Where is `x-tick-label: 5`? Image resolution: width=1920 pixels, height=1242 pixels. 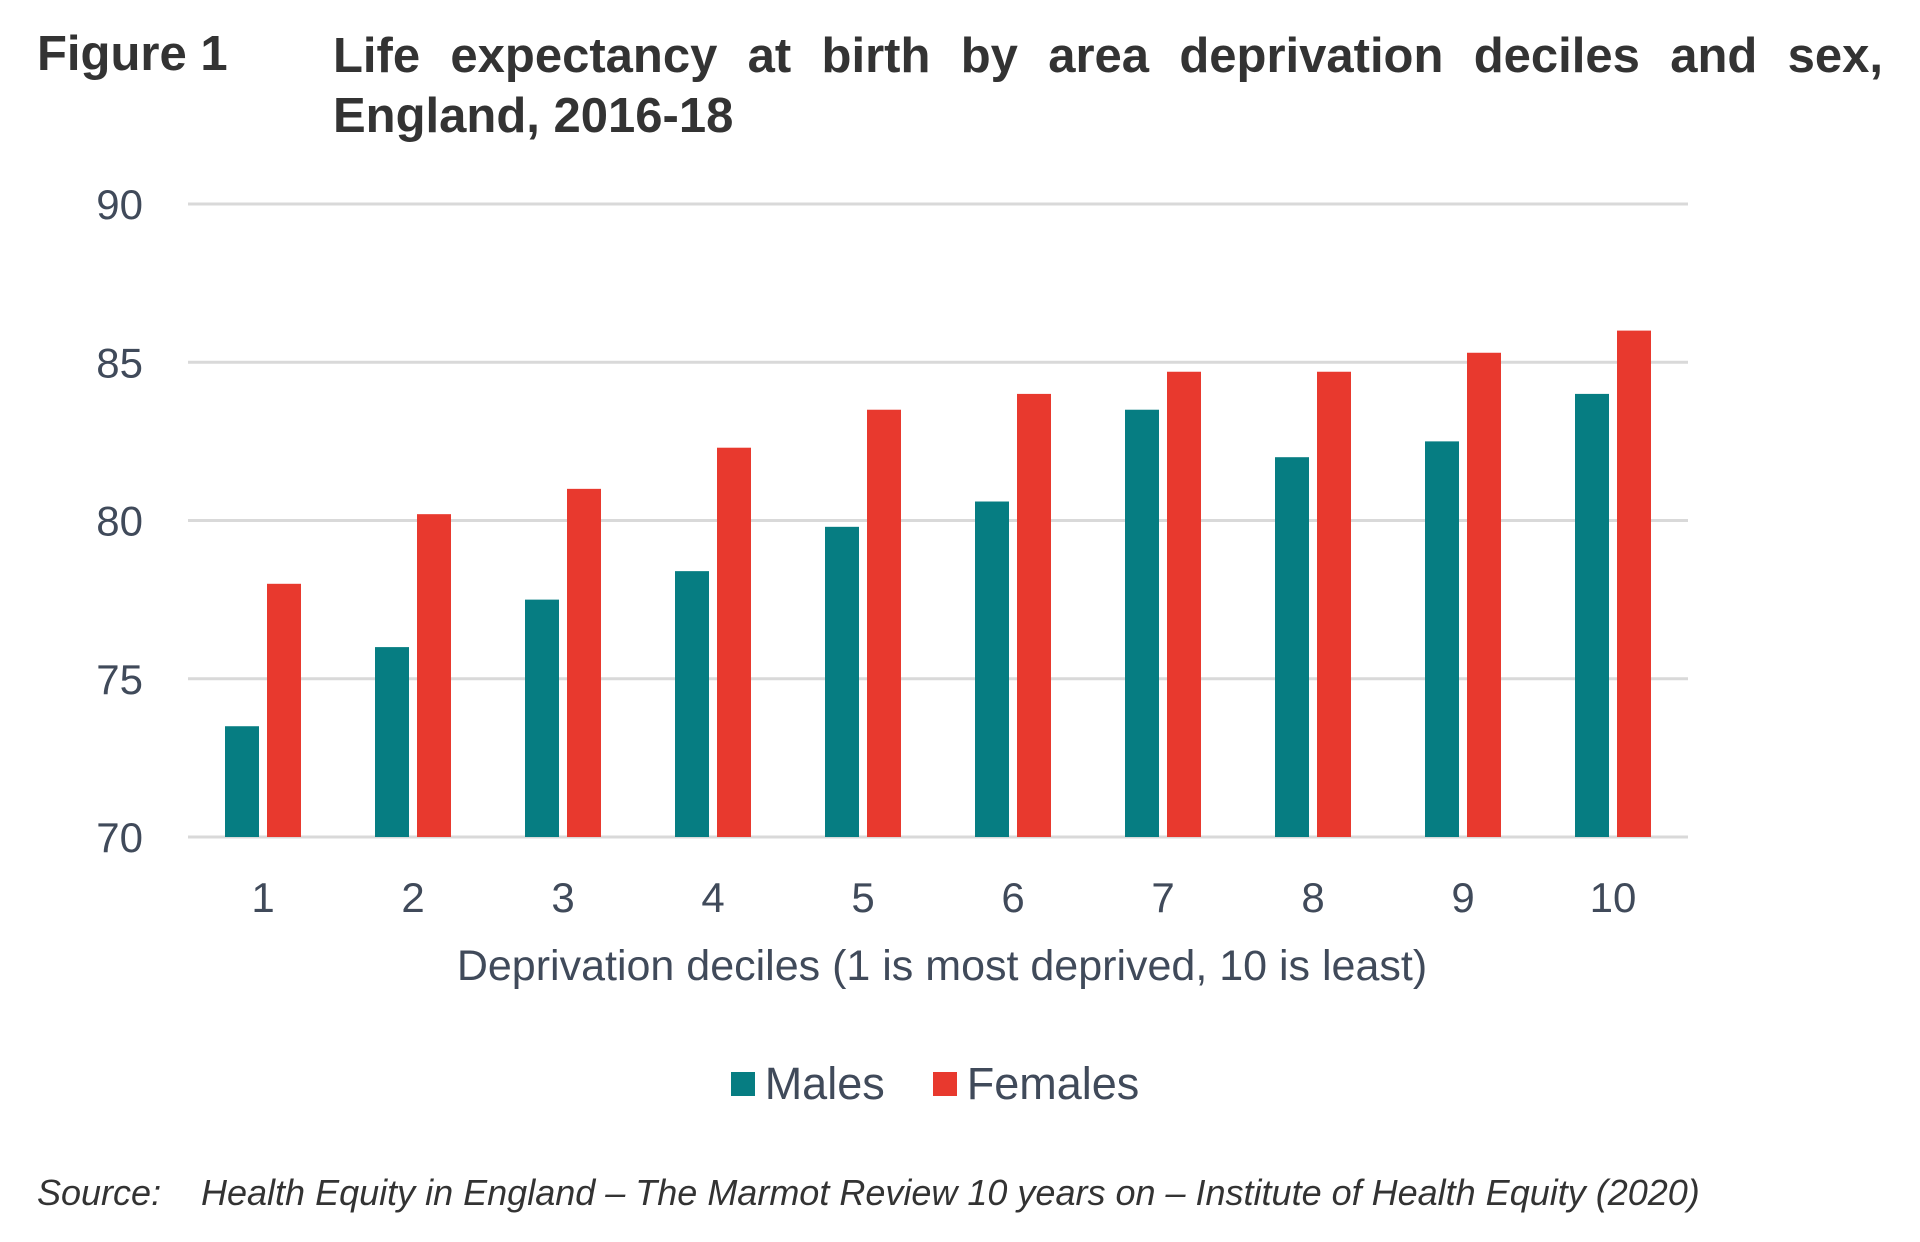
x-tick-label: 5 is located at coordinates (862, 897).